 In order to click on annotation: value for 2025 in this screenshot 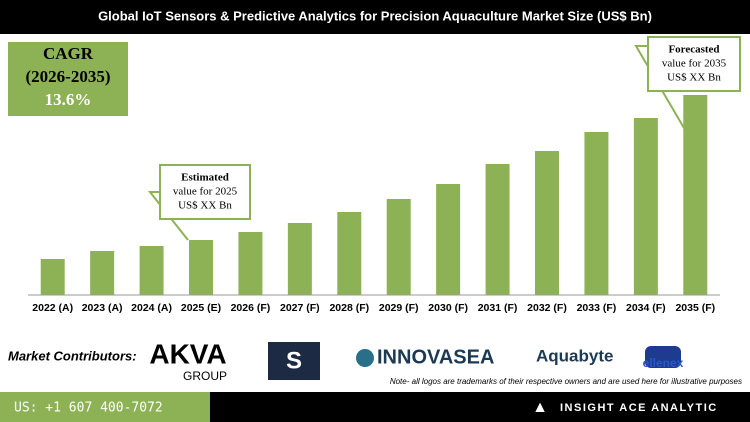, I will do `click(205, 192)`.